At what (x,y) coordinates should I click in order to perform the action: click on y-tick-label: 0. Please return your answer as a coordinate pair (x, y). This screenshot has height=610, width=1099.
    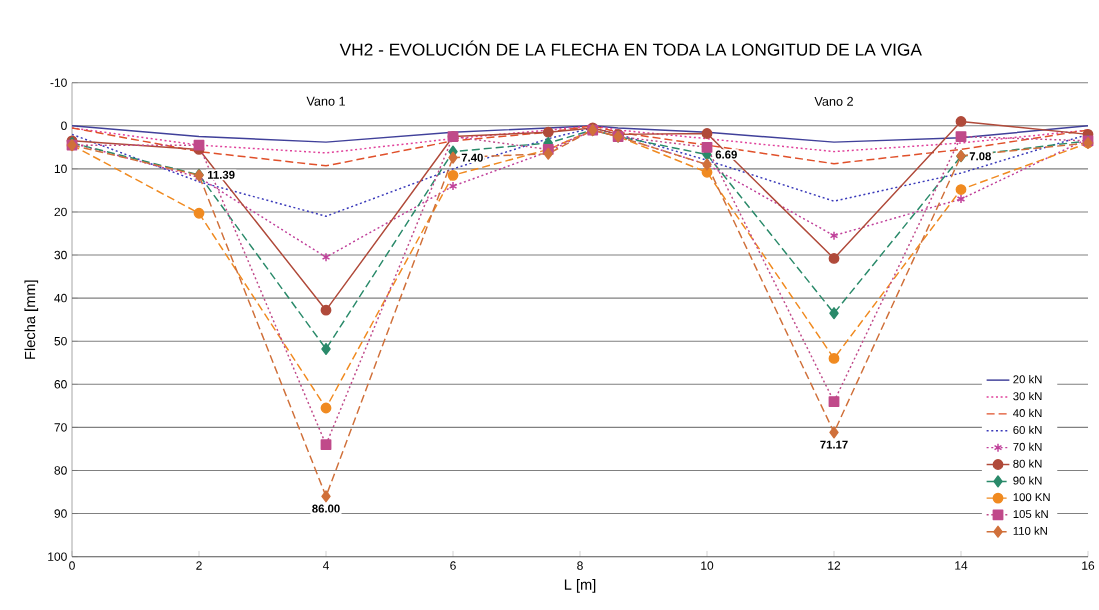
    Looking at the image, I should click on (64, 126).